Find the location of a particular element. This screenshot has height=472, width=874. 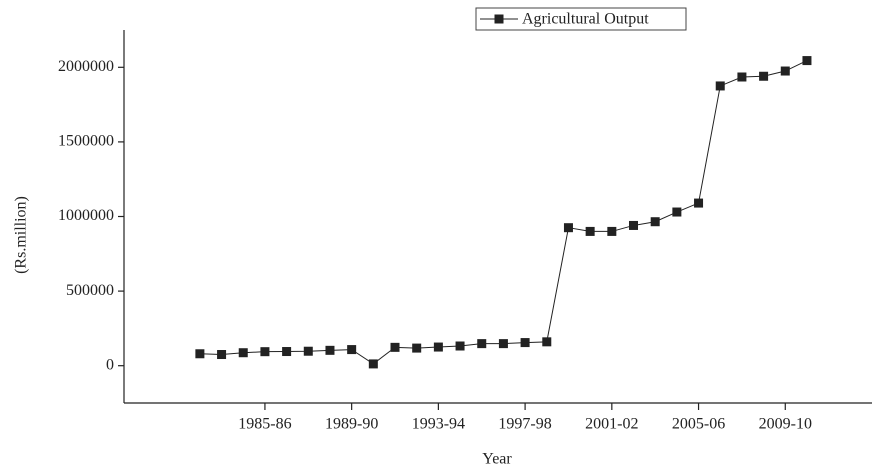

legend-box is located at coordinates (581, 19).